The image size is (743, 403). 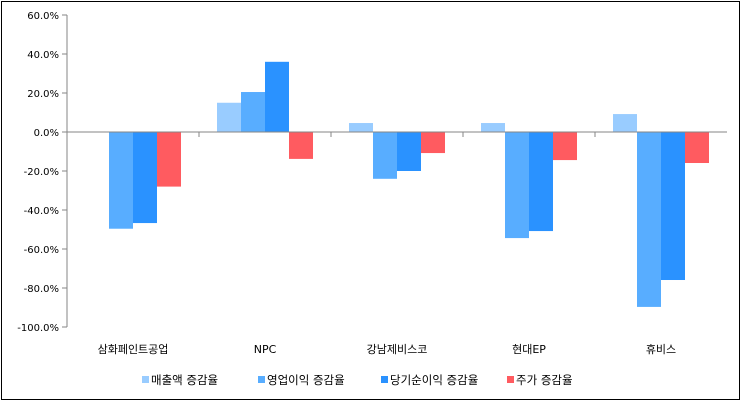 I want to click on x-category-label: NPC, so click(x=265, y=349).